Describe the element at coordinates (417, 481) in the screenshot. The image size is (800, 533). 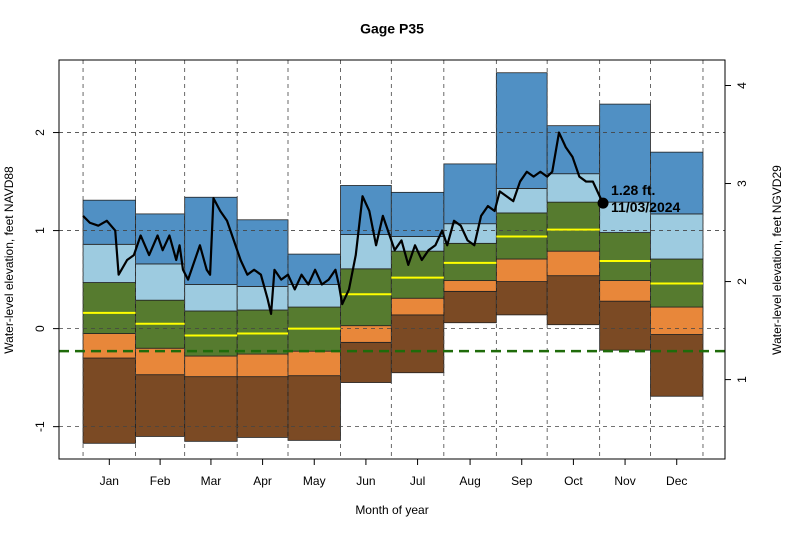
I see `x-tick-label: Jul` at that location.